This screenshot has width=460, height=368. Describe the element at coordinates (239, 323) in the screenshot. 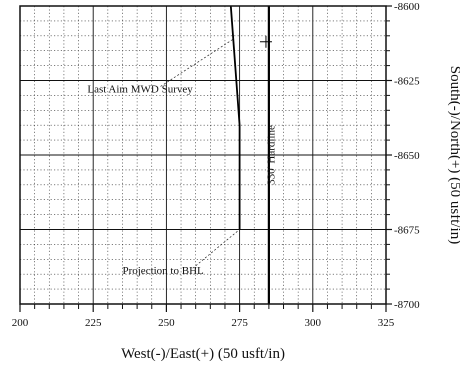

I see `x-tick-label: 275` at that location.